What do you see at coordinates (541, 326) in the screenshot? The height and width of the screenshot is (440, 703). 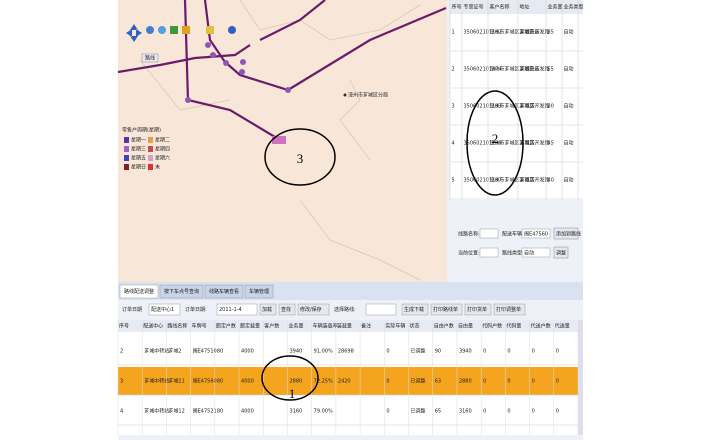 I see `column-header: 代送户数` at bounding box center [541, 326].